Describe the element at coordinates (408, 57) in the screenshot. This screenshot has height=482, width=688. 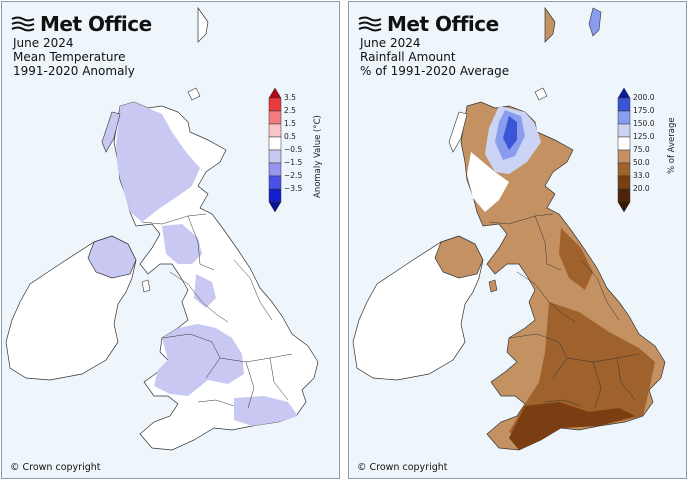
I see `title-line-variable: Rainfall Amount` at that location.